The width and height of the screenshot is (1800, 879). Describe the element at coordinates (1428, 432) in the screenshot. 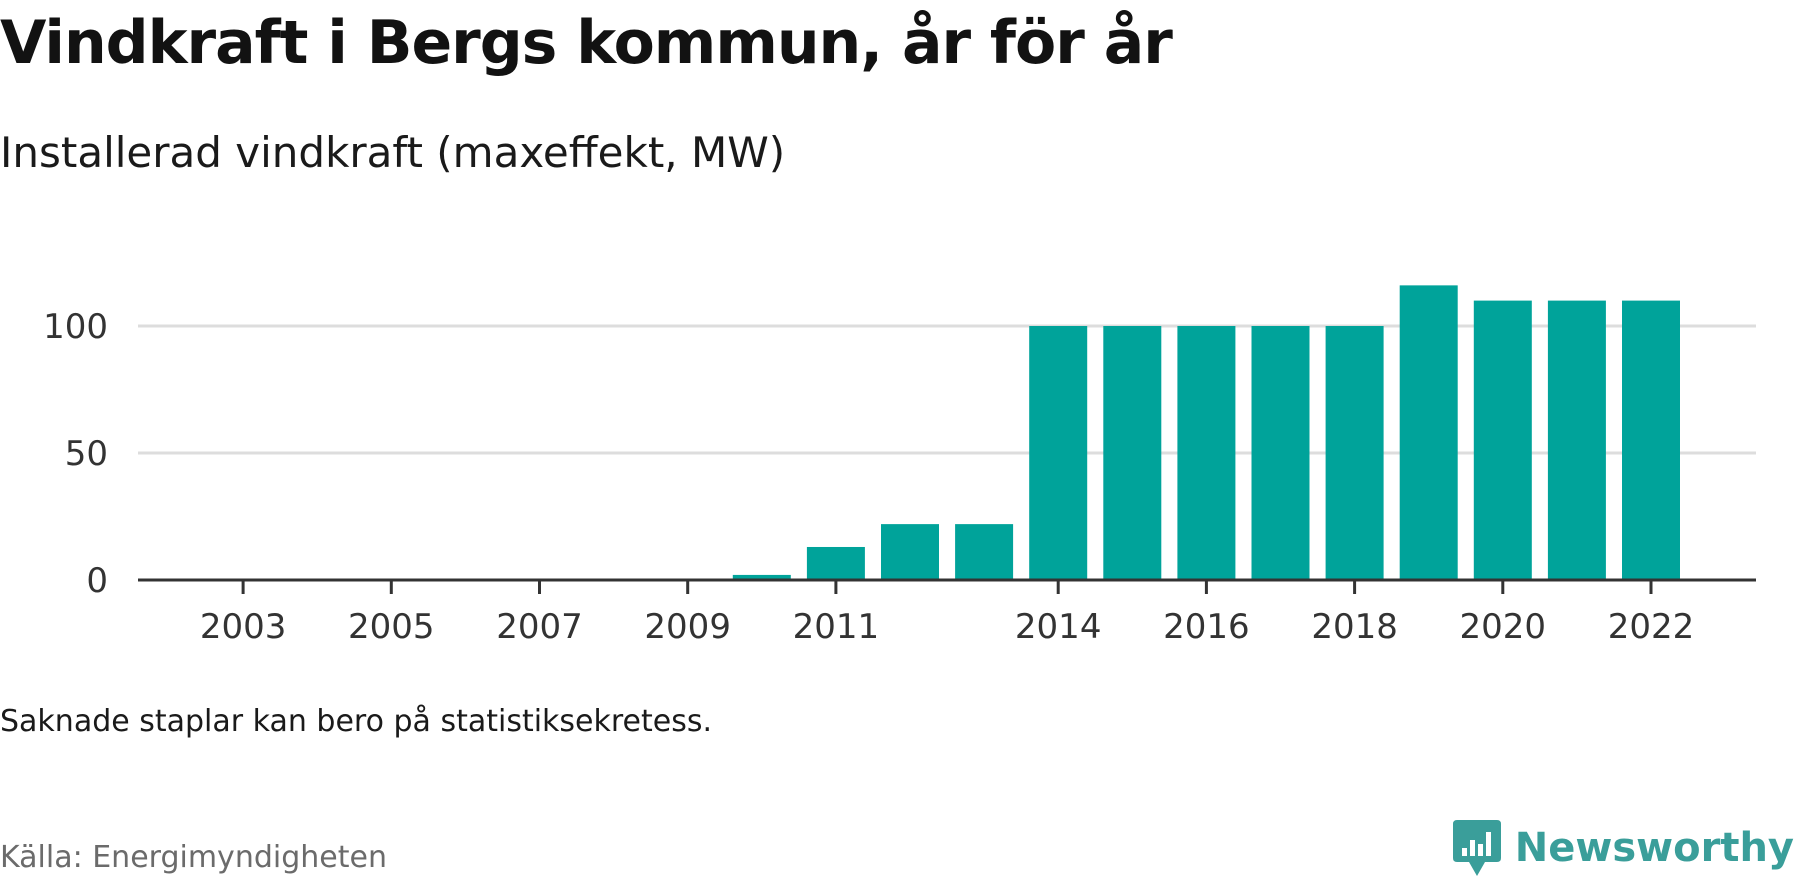

I see `bar-2019` at that location.